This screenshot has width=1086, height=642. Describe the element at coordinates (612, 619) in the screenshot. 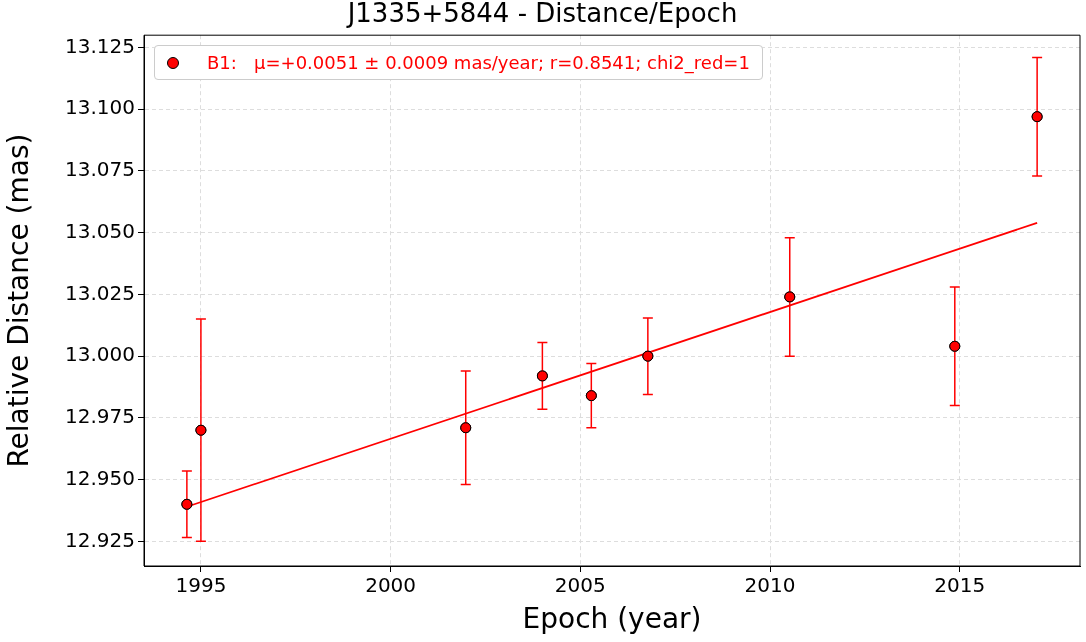

I see `x-axis-title: Epoch (year)` at that location.